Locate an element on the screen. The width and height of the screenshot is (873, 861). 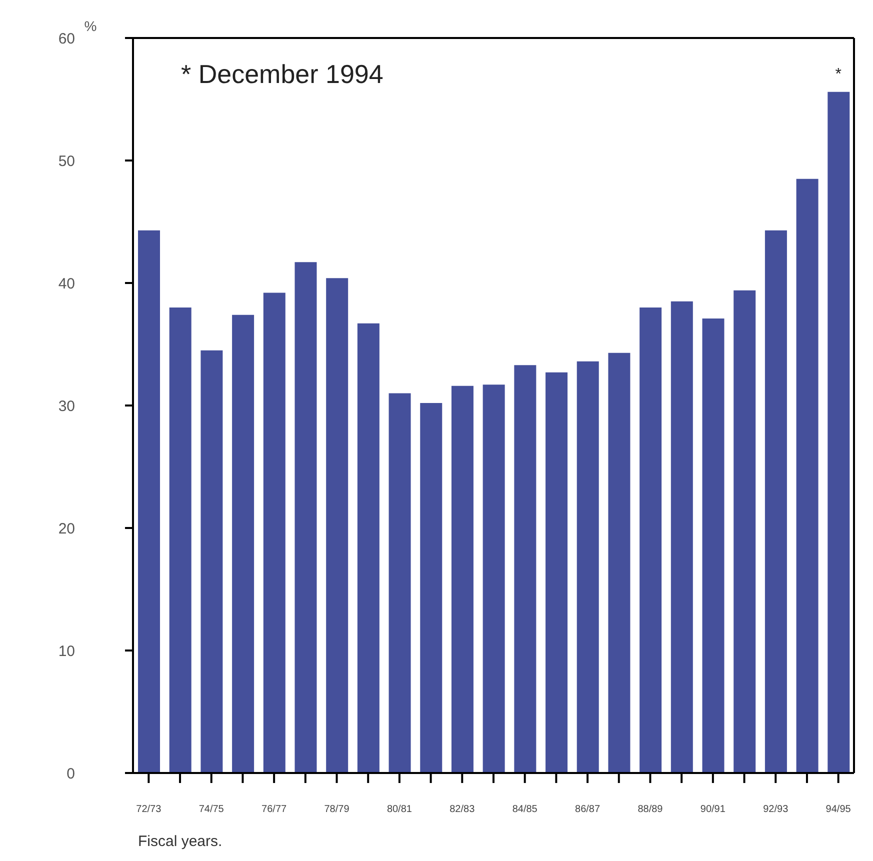
x-tick-label: 78/79 is located at coordinates (337, 810).